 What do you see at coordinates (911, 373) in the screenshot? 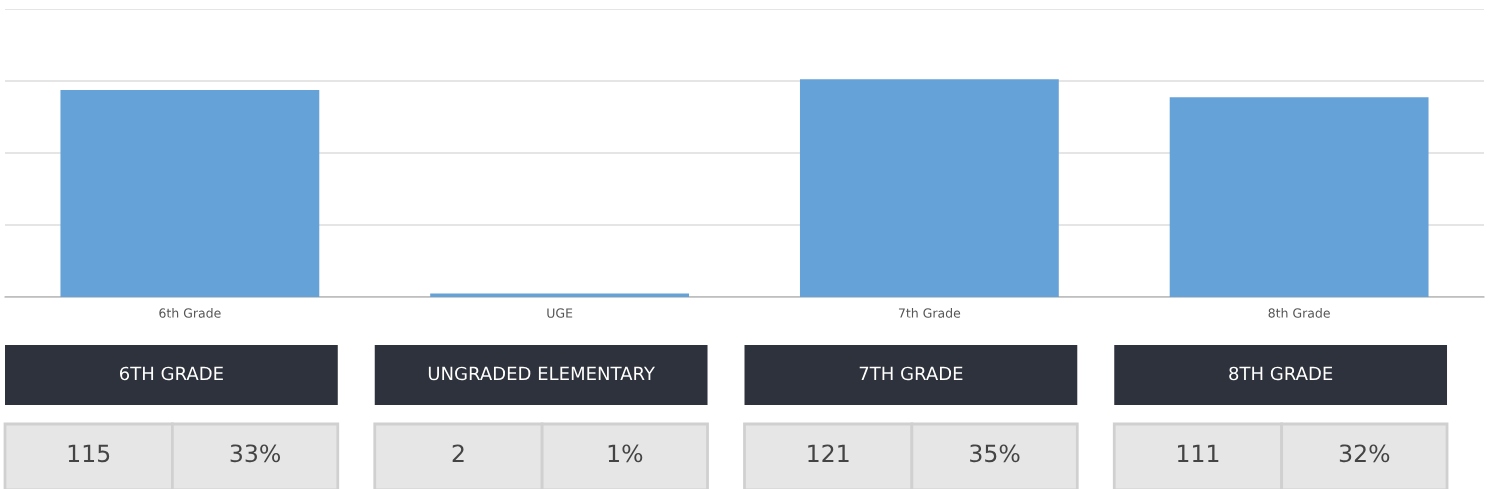
I see `text: 7TH GRADE` at bounding box center [911, 373].